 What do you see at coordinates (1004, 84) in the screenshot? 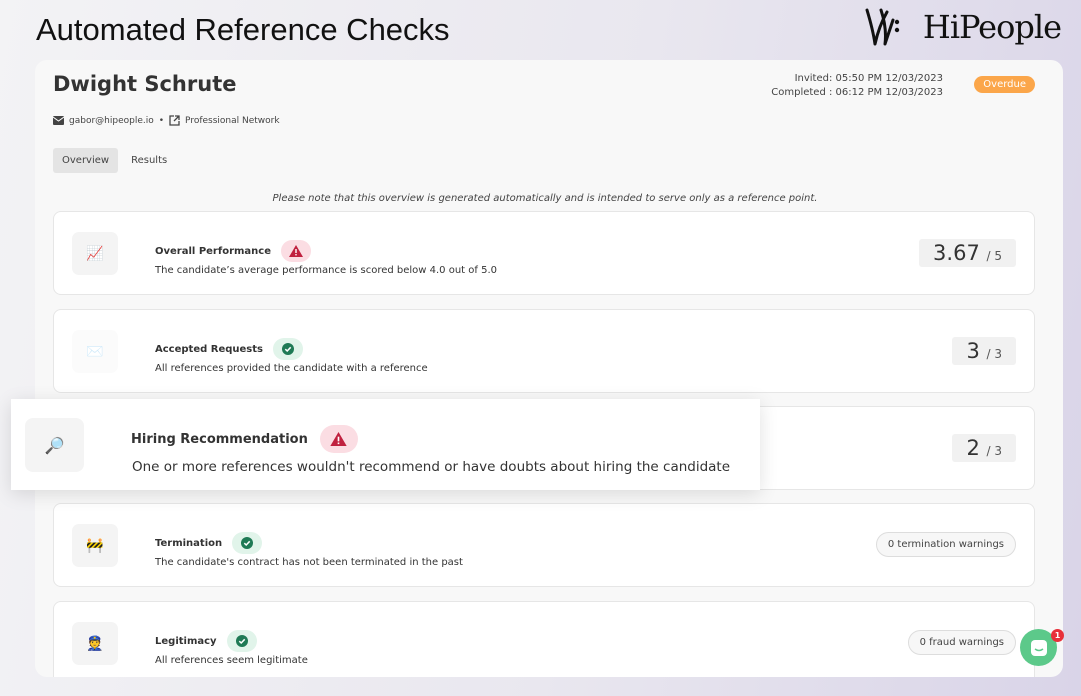
I see `status-badge: Overdue` at bounding box center [1004, 84].